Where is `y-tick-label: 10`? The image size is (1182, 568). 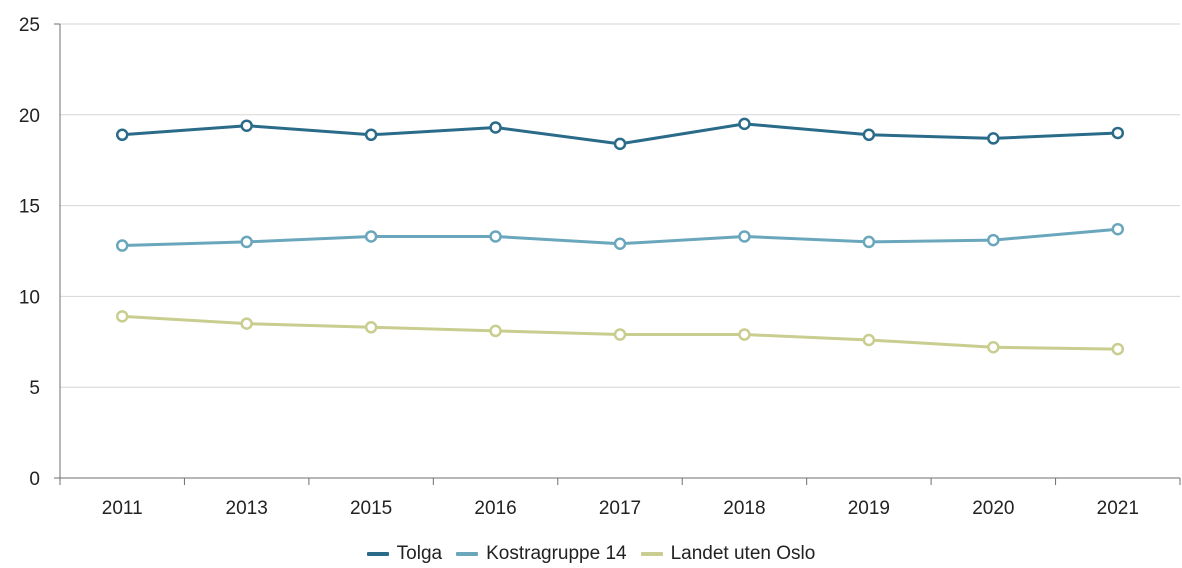
y-tick-label: 10 is located at coordinates (29, 297).